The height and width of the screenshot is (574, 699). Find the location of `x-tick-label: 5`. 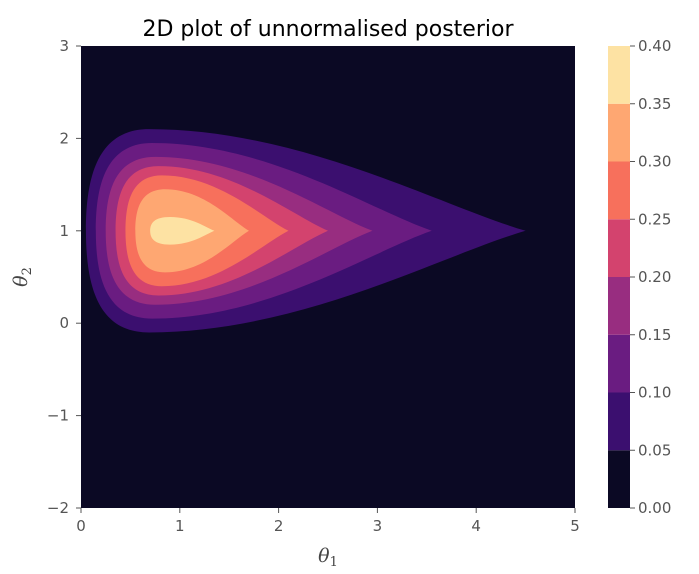

x-tick-label: 5 is located at coordinates (575, 526).